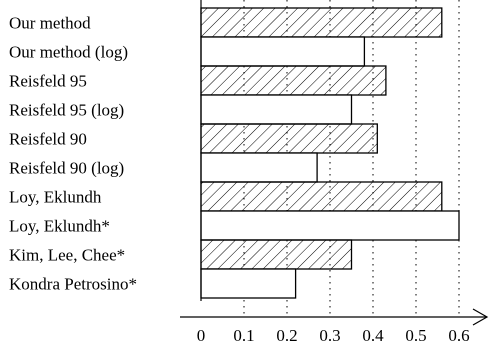 The image size is (490, 345). What do you see at coordinates (243, 335) in the screenshot?
I see `x-tick-label: 0.1` at bounding box center [243, 335].